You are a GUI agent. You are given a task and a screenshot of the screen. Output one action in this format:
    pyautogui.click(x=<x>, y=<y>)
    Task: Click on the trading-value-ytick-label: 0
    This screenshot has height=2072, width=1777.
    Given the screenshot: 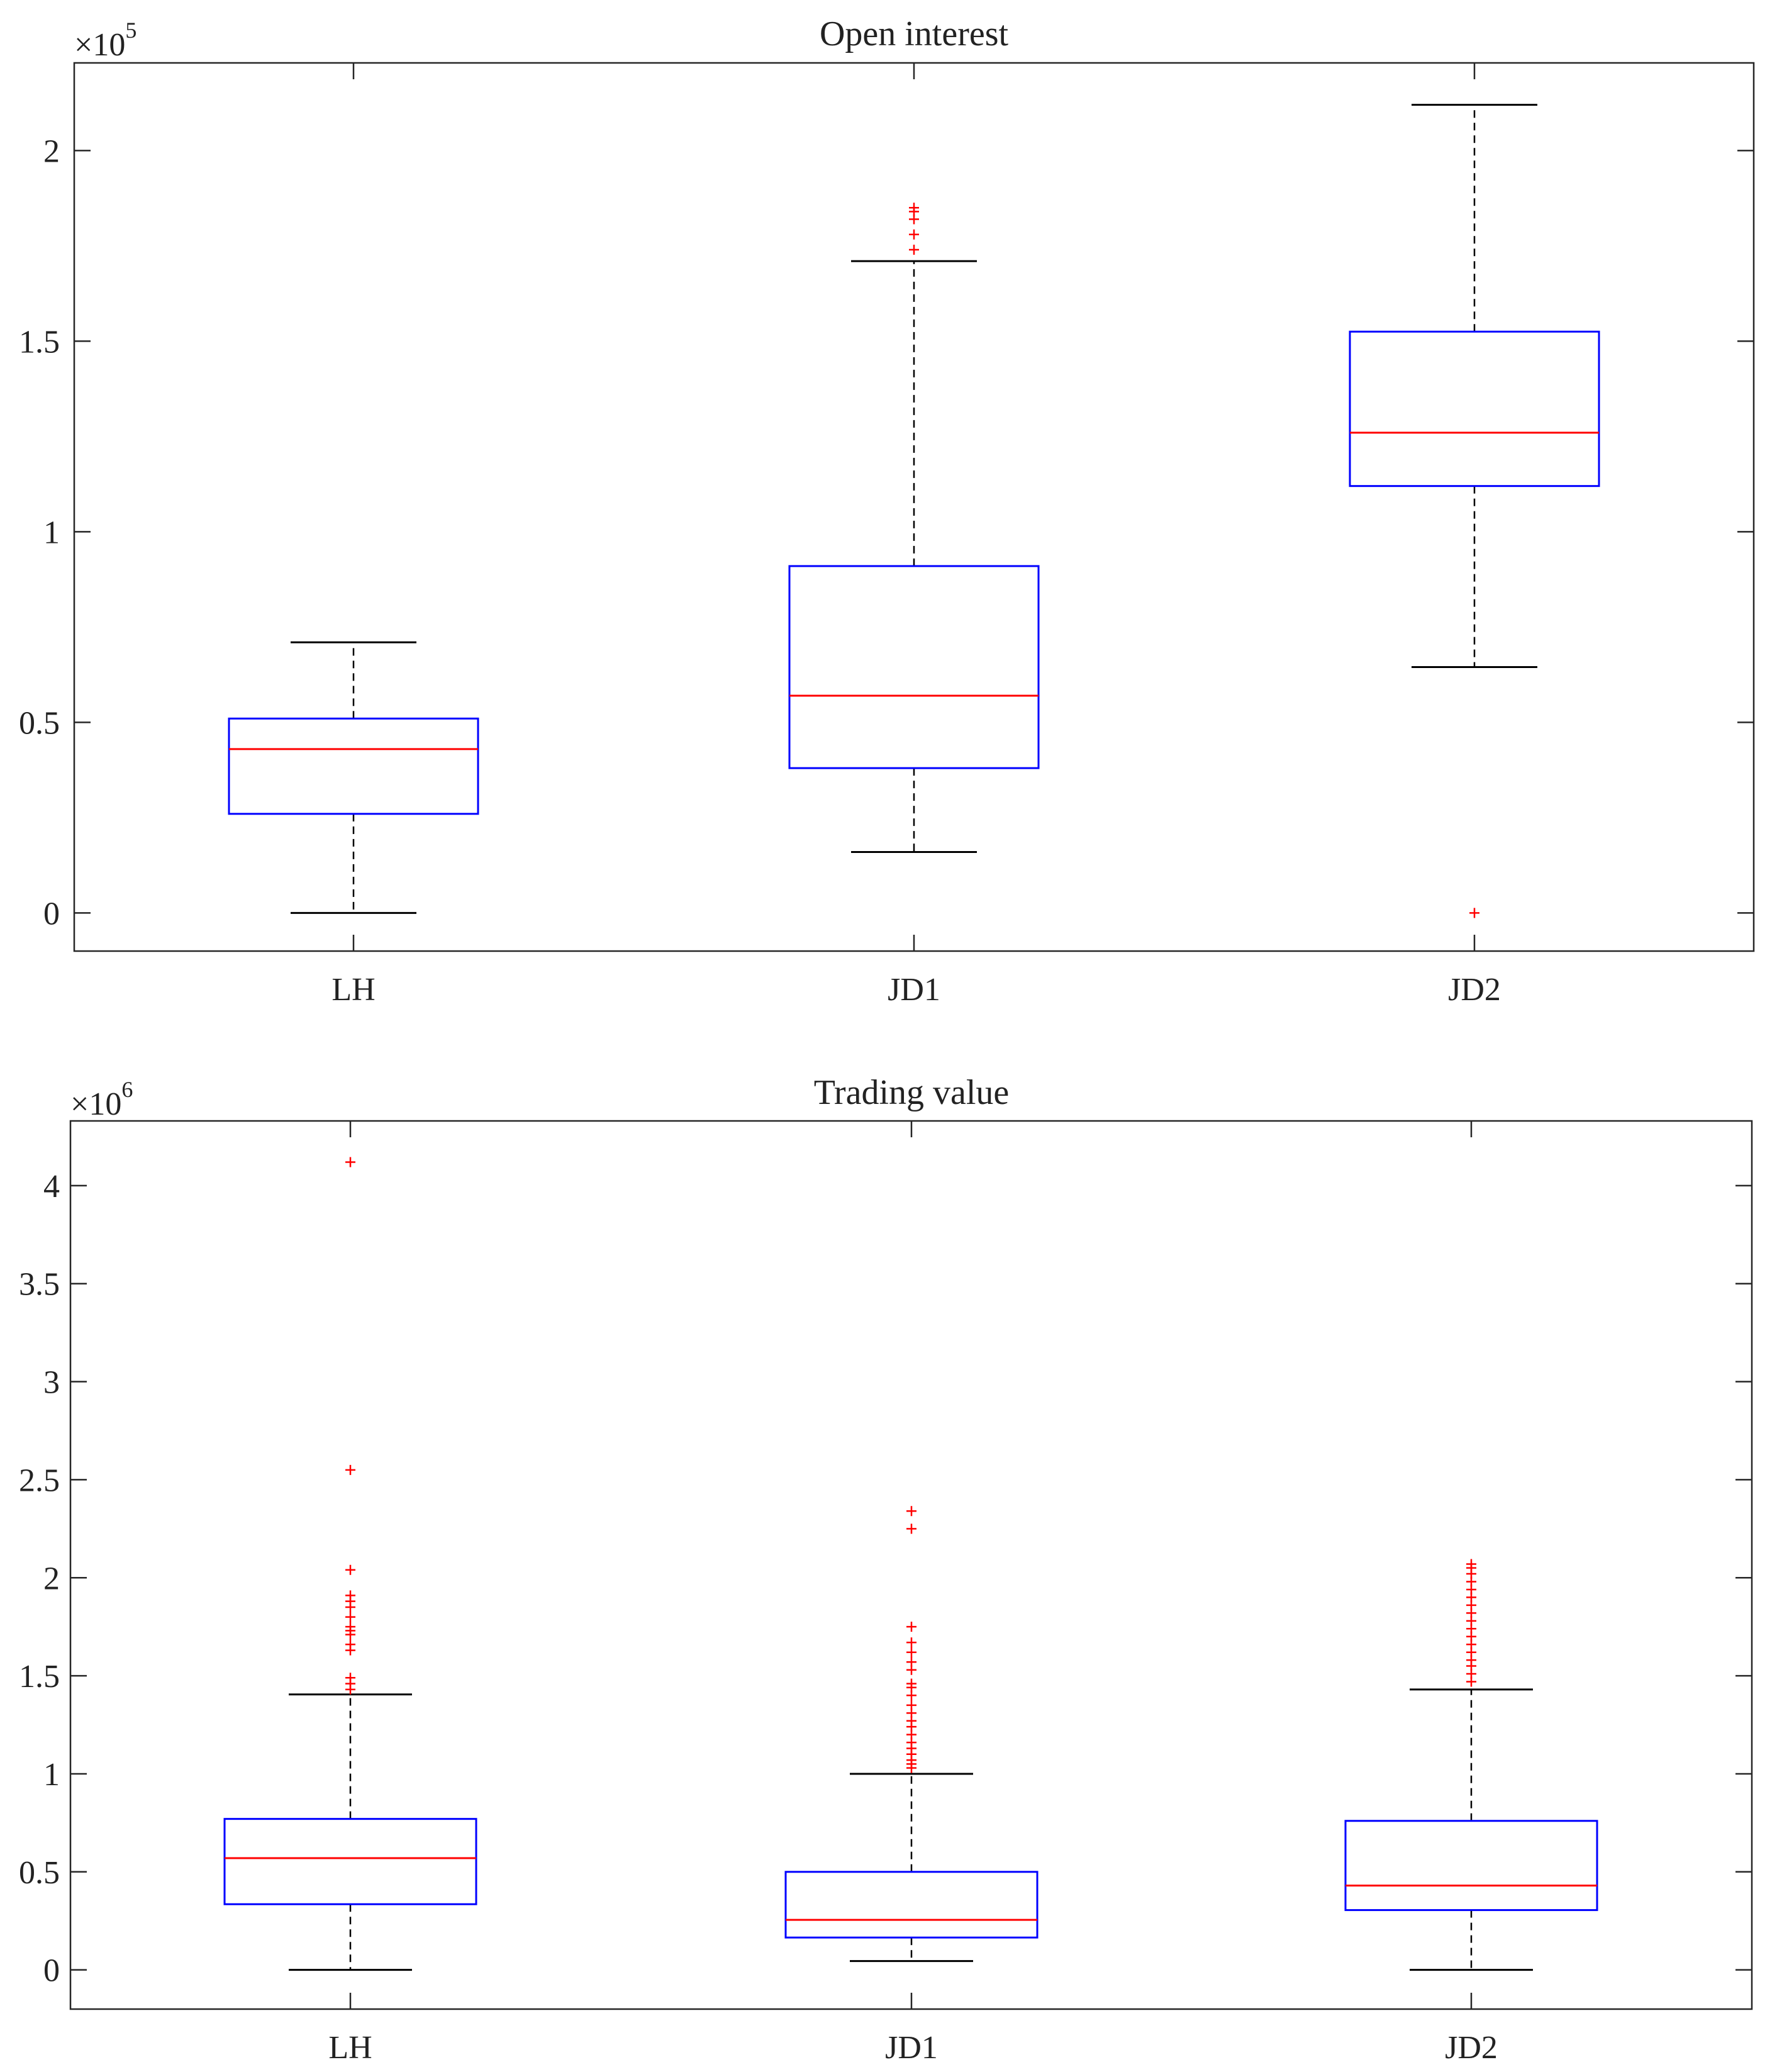 What is the action you would take?
    pyautogui.click(x=51, y=1971)
    